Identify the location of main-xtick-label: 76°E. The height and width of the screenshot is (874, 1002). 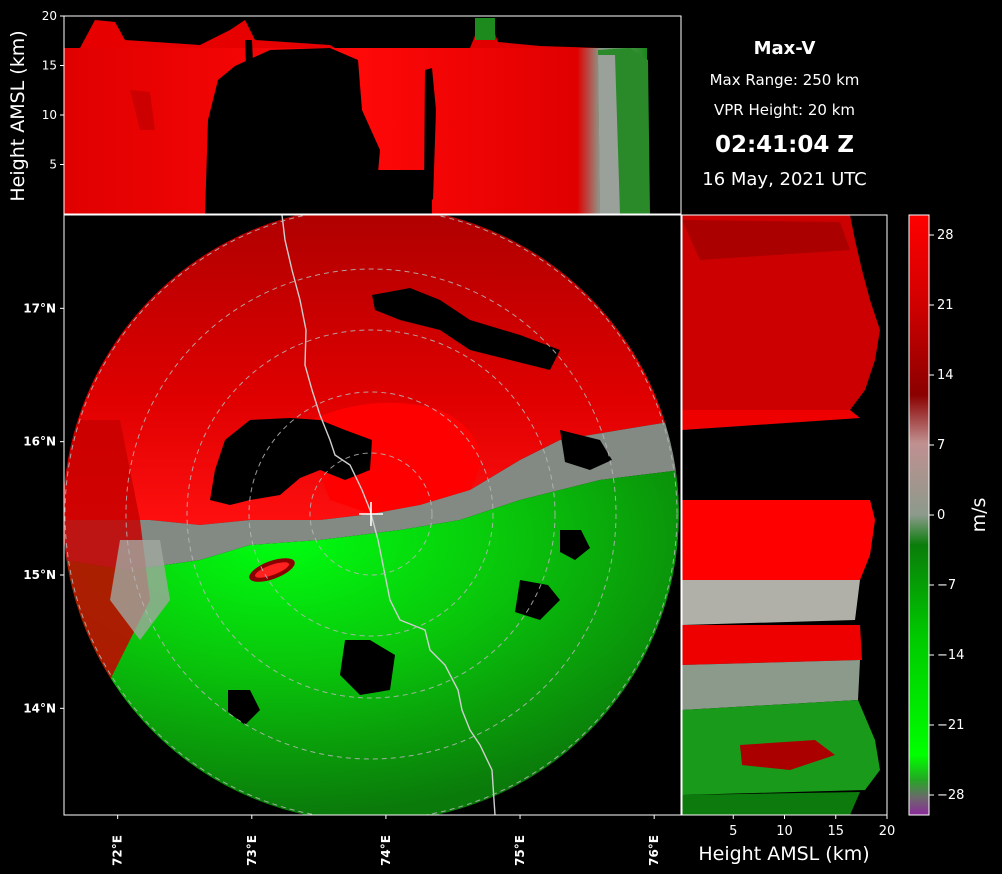
(654, 850).